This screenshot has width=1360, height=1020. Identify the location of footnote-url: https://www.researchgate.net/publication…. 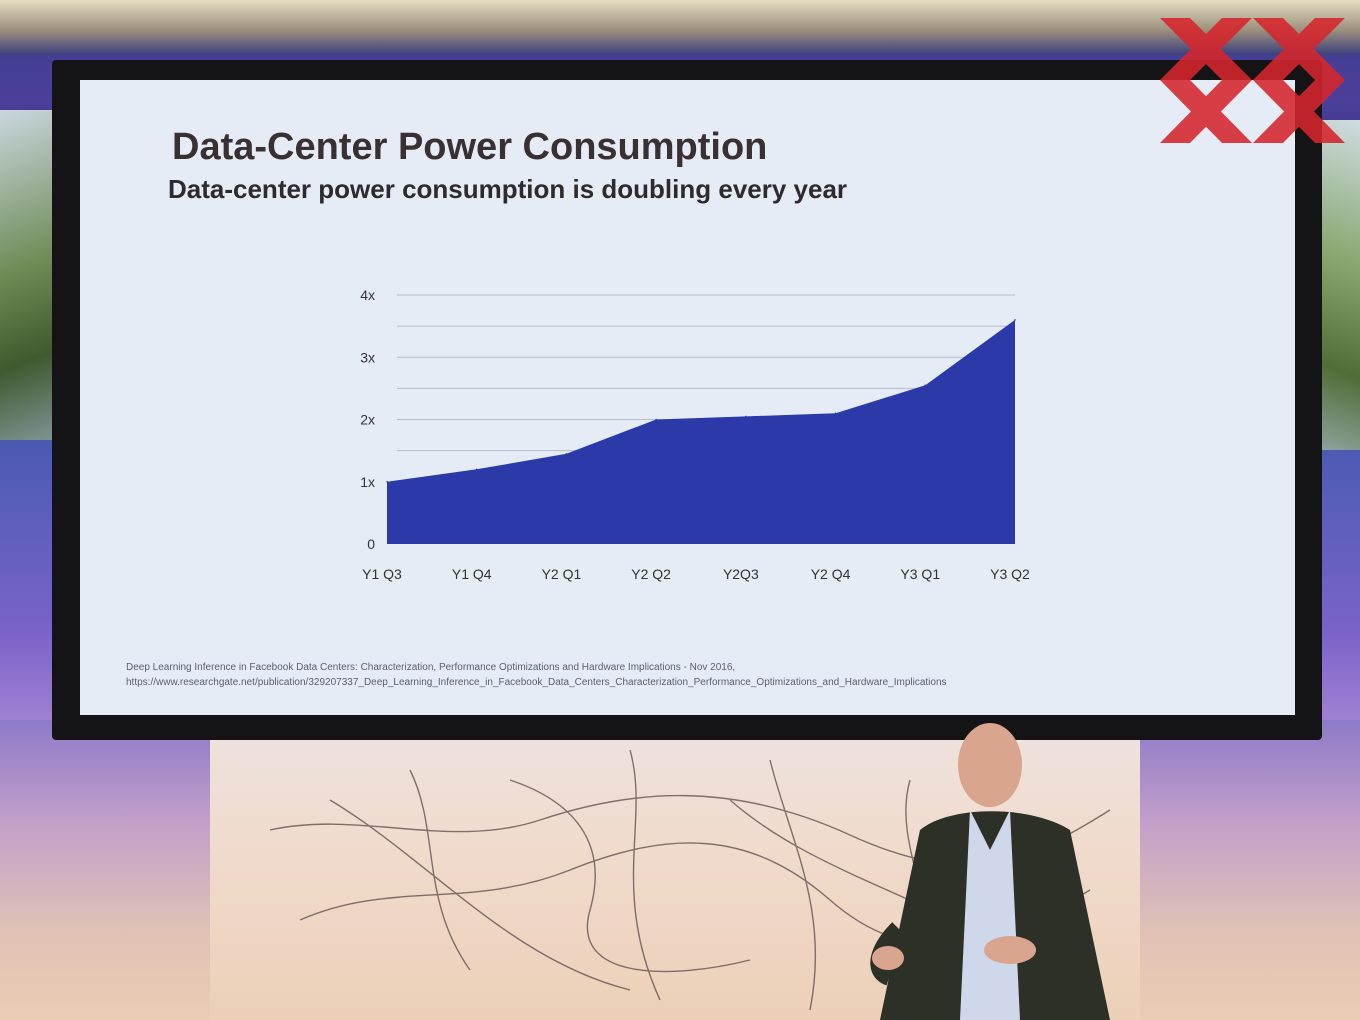
(536, 682).